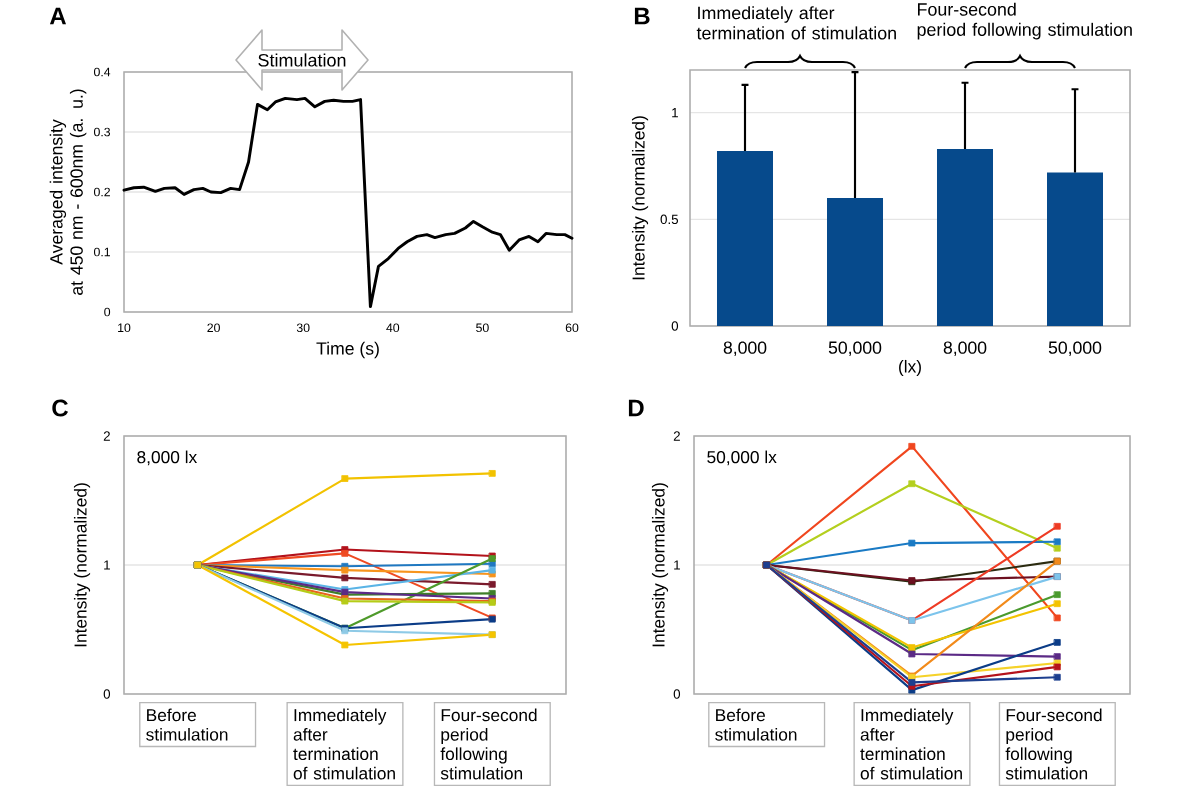 This screenshot has height=800, width=1200. I want to click on text: Immediately after termination of stimulation, so click(796, 23).